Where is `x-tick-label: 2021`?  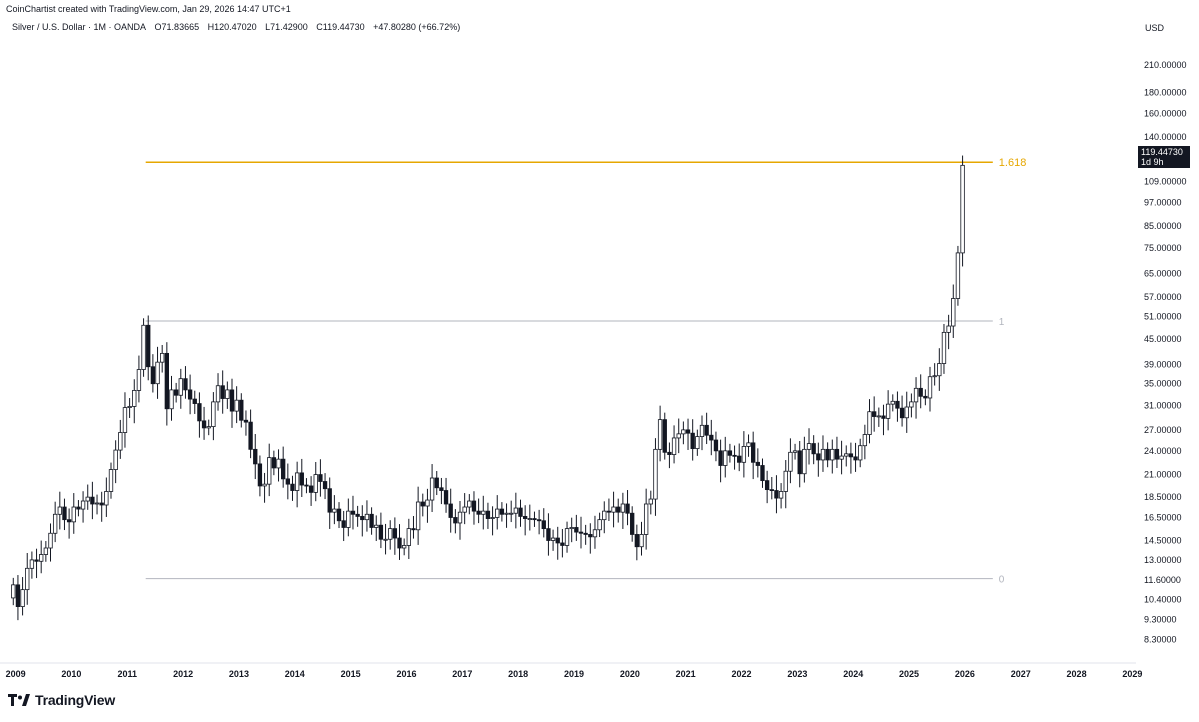 x-tick-label: 2021 is located at coordinates (686, 674).